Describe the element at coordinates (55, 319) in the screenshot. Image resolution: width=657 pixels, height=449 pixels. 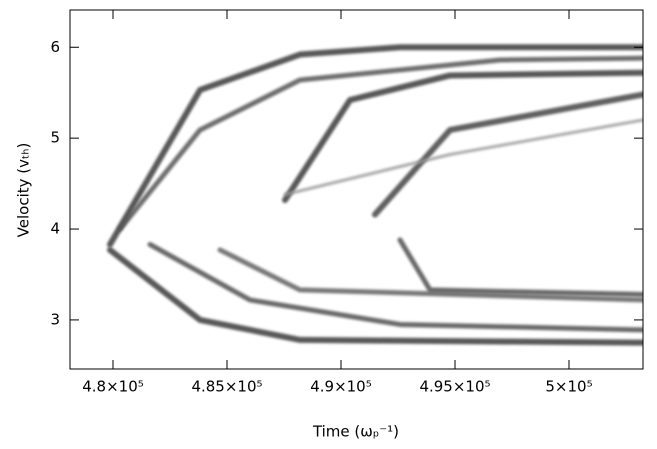
I see `y-tick-label: 3` at that location.